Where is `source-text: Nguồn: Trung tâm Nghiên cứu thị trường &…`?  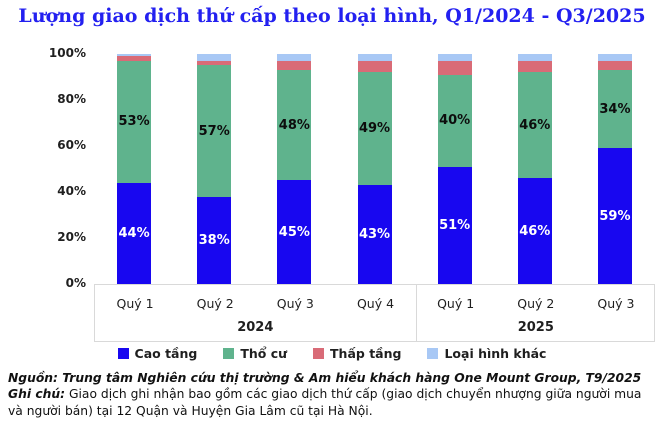 source-text: Nguồn: Trung tâm Nghiên cứu thị trường &… is located at coordinates (325, 378).